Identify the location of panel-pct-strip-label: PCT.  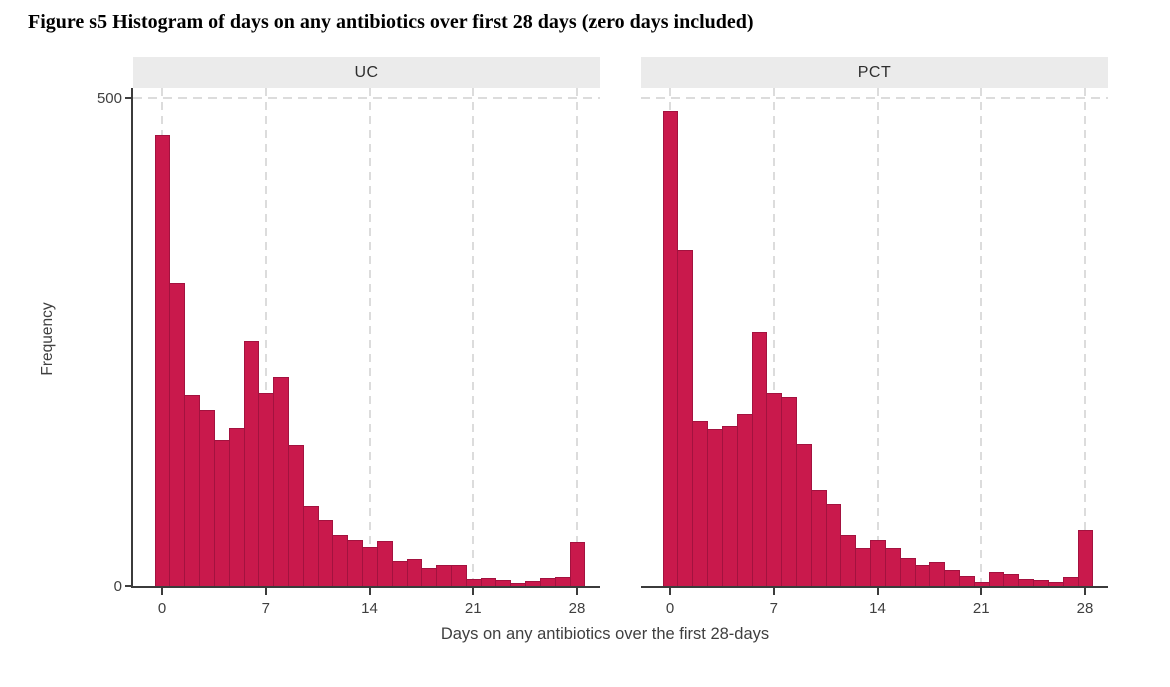
(874, 72).